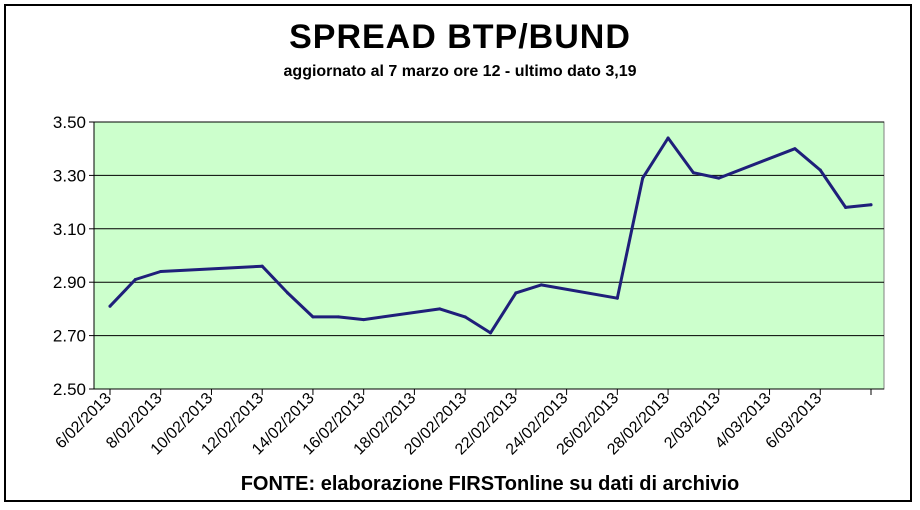  I want to click on chart-title: SPREAD BTP/BUND, so click(460, 37).